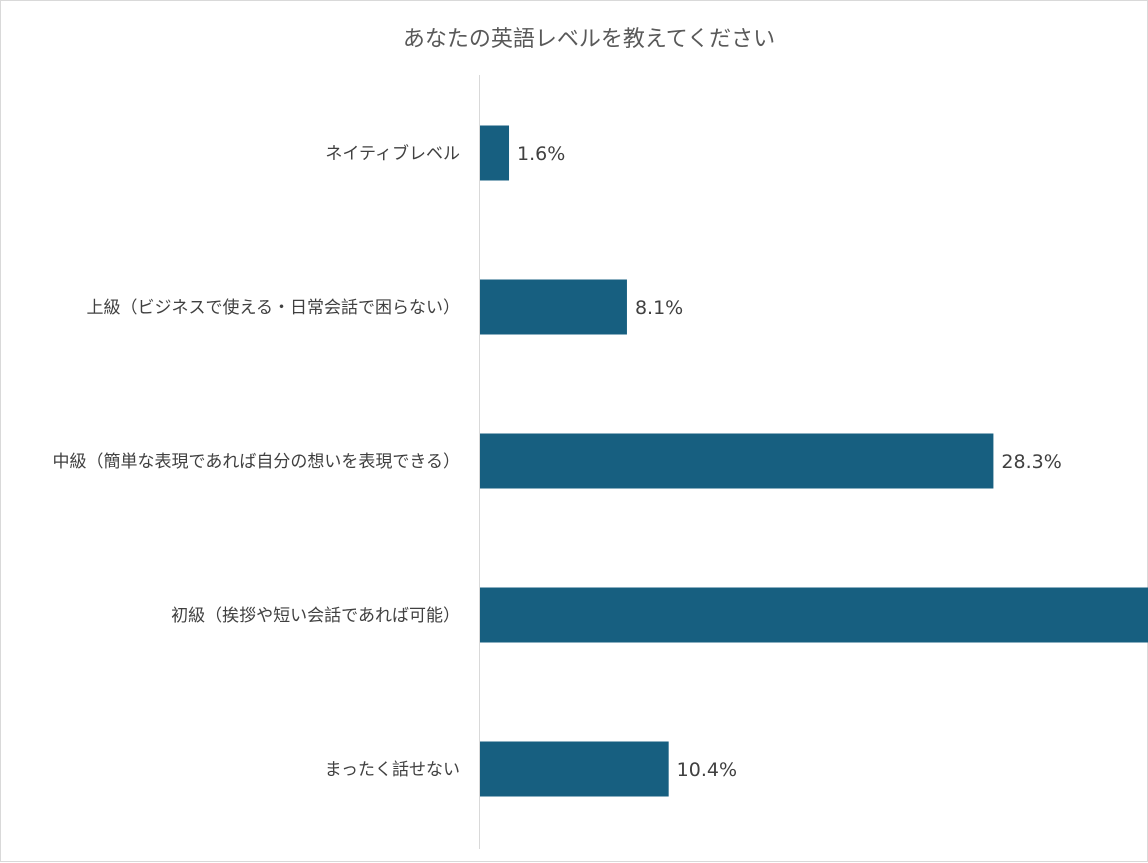 This screenshot has height=863, width=1148. I want to click on value-label: 1.6%, so click(541, 154).